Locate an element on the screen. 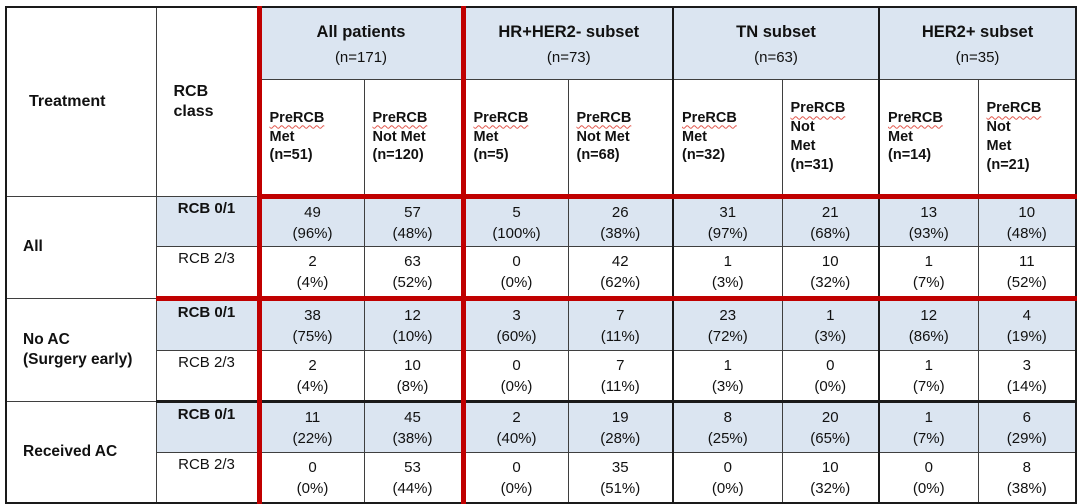 The height and width of the screenshot is (504, 1080). rcb-class-column-header: RCB class is located at coordinates (207, 101).